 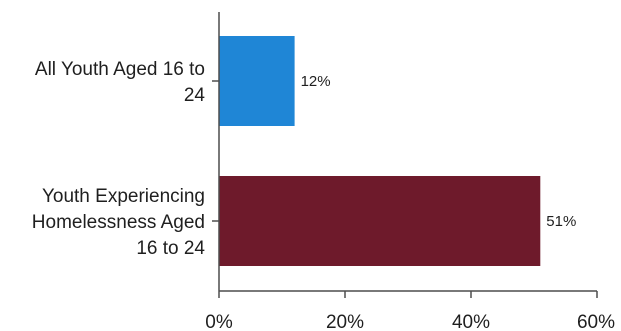 What do you see at coordinates (120, 69) in the screenshot?
I see `category-label-line: All Youth Aged 16 to` at bounding box center [120, 69].